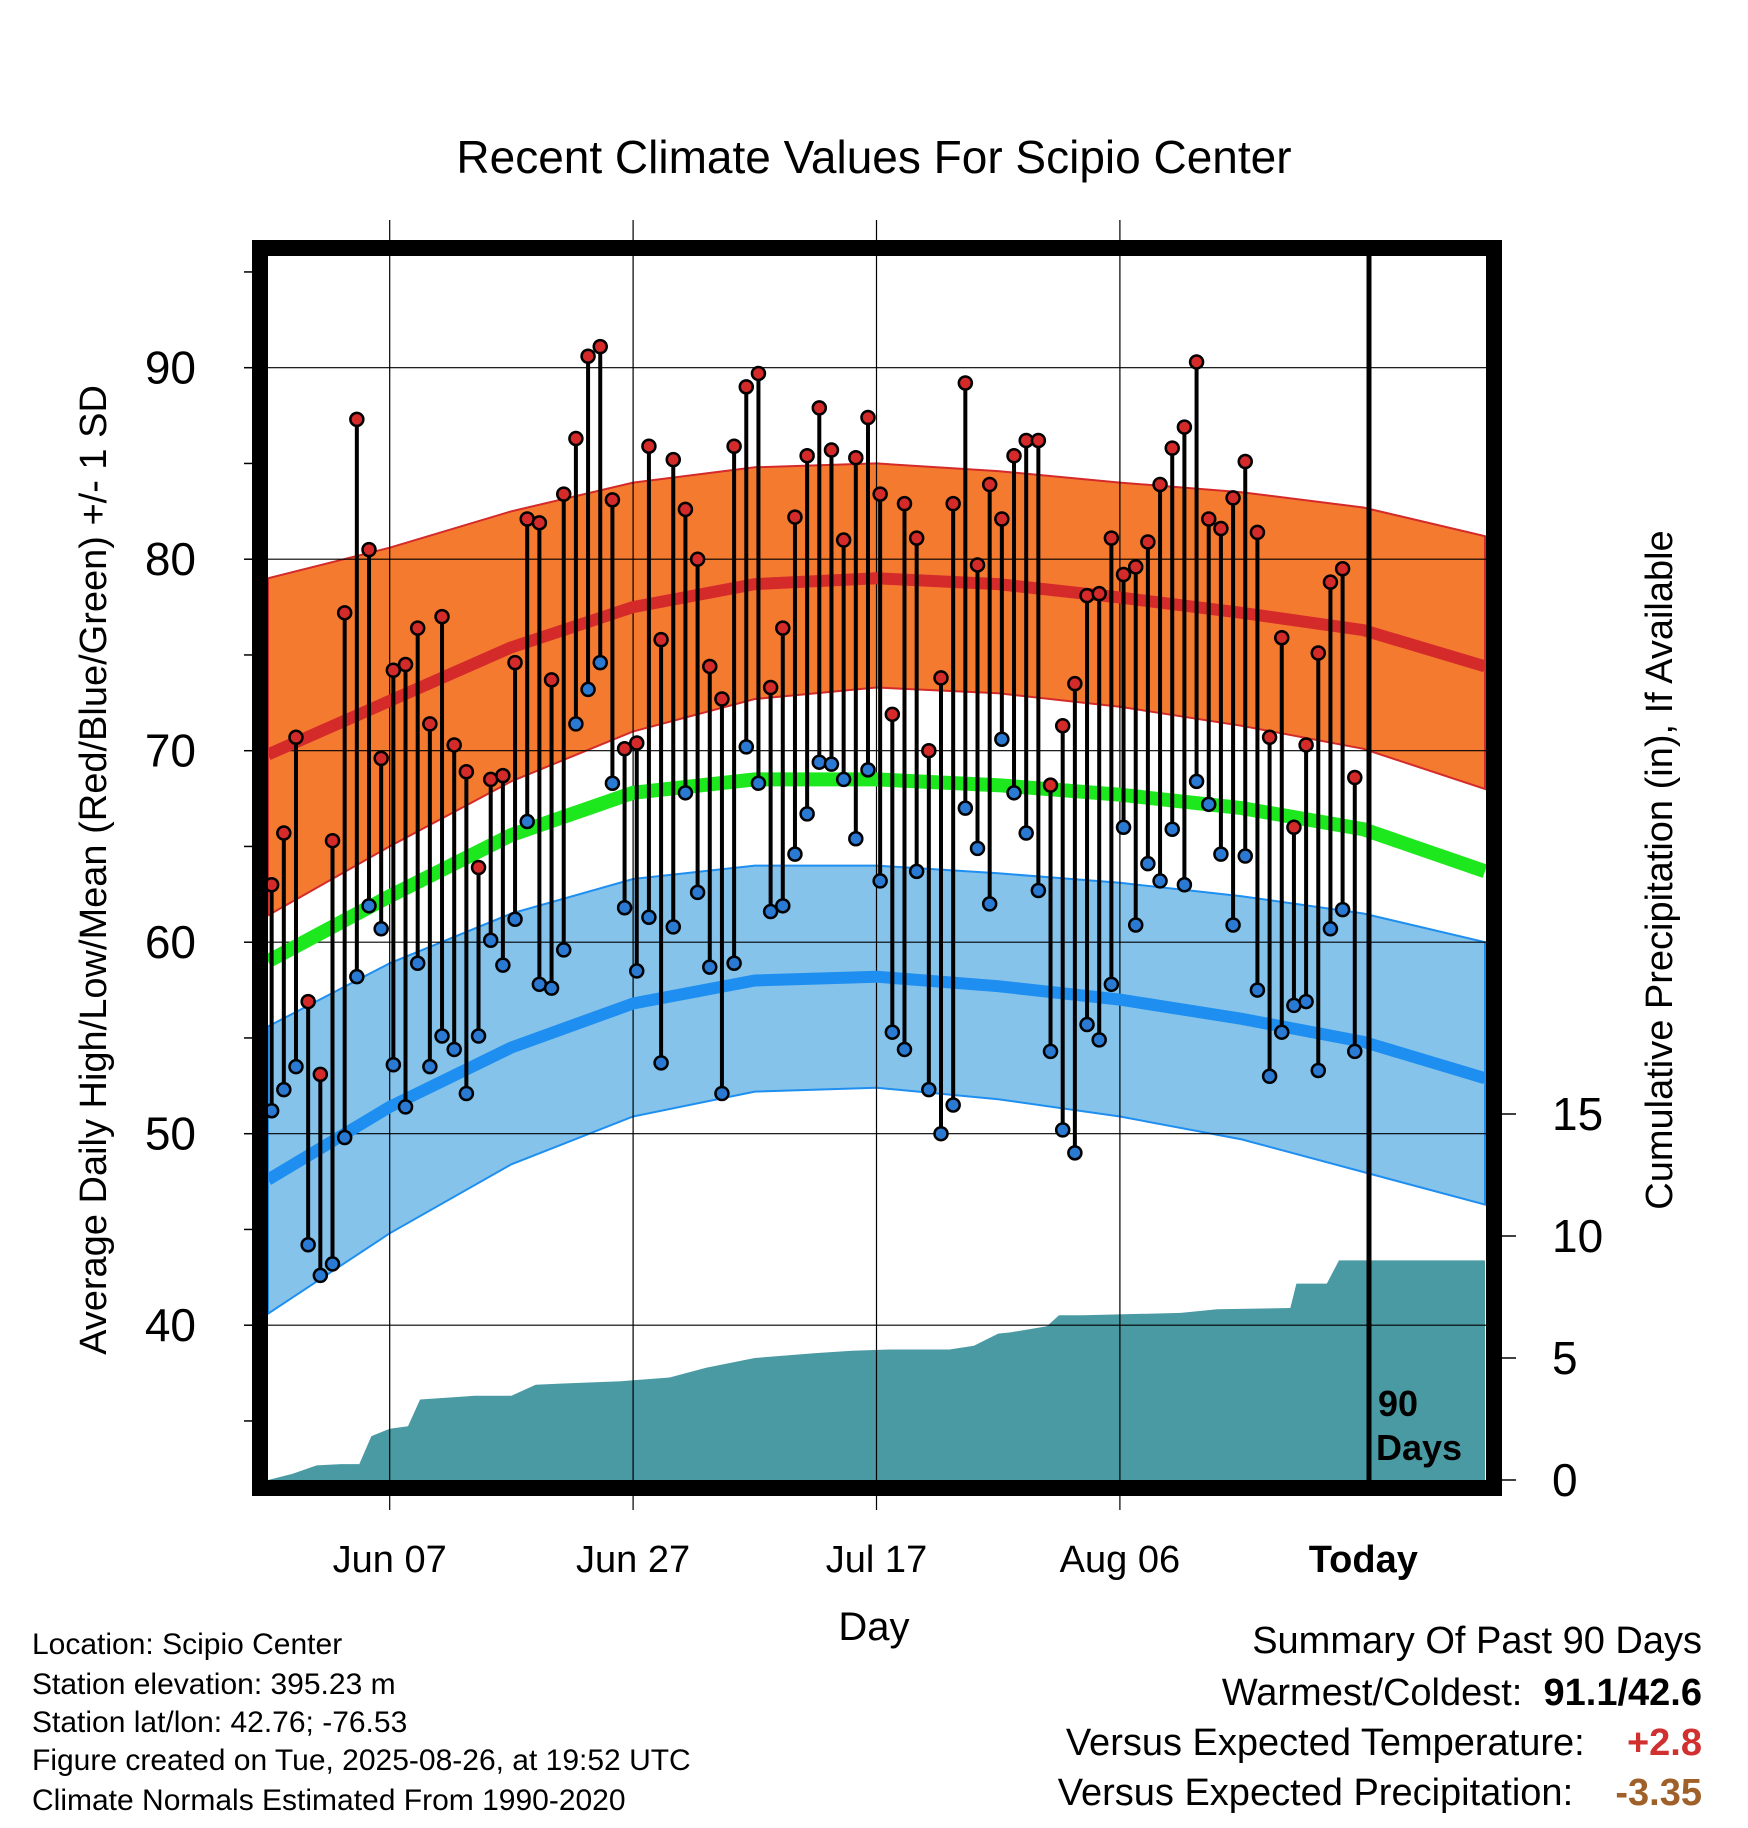 The image size is (1748, 1828). I want to click on y-tick-label: 70, so click(170, 751).